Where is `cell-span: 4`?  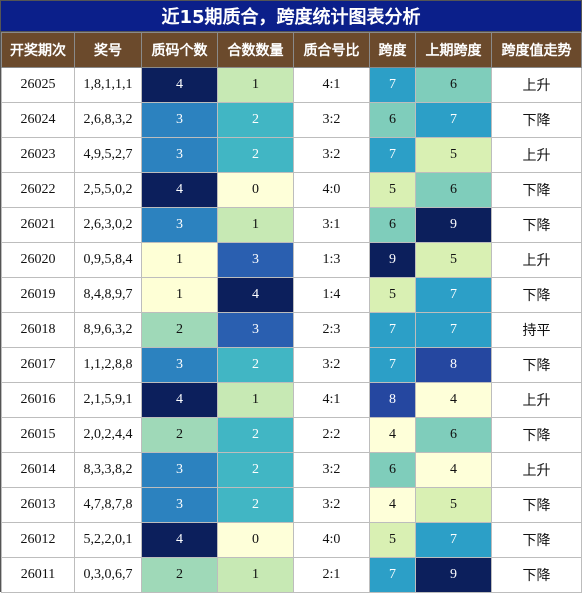
cell-span: 4 is located at coordinates (392, 435).